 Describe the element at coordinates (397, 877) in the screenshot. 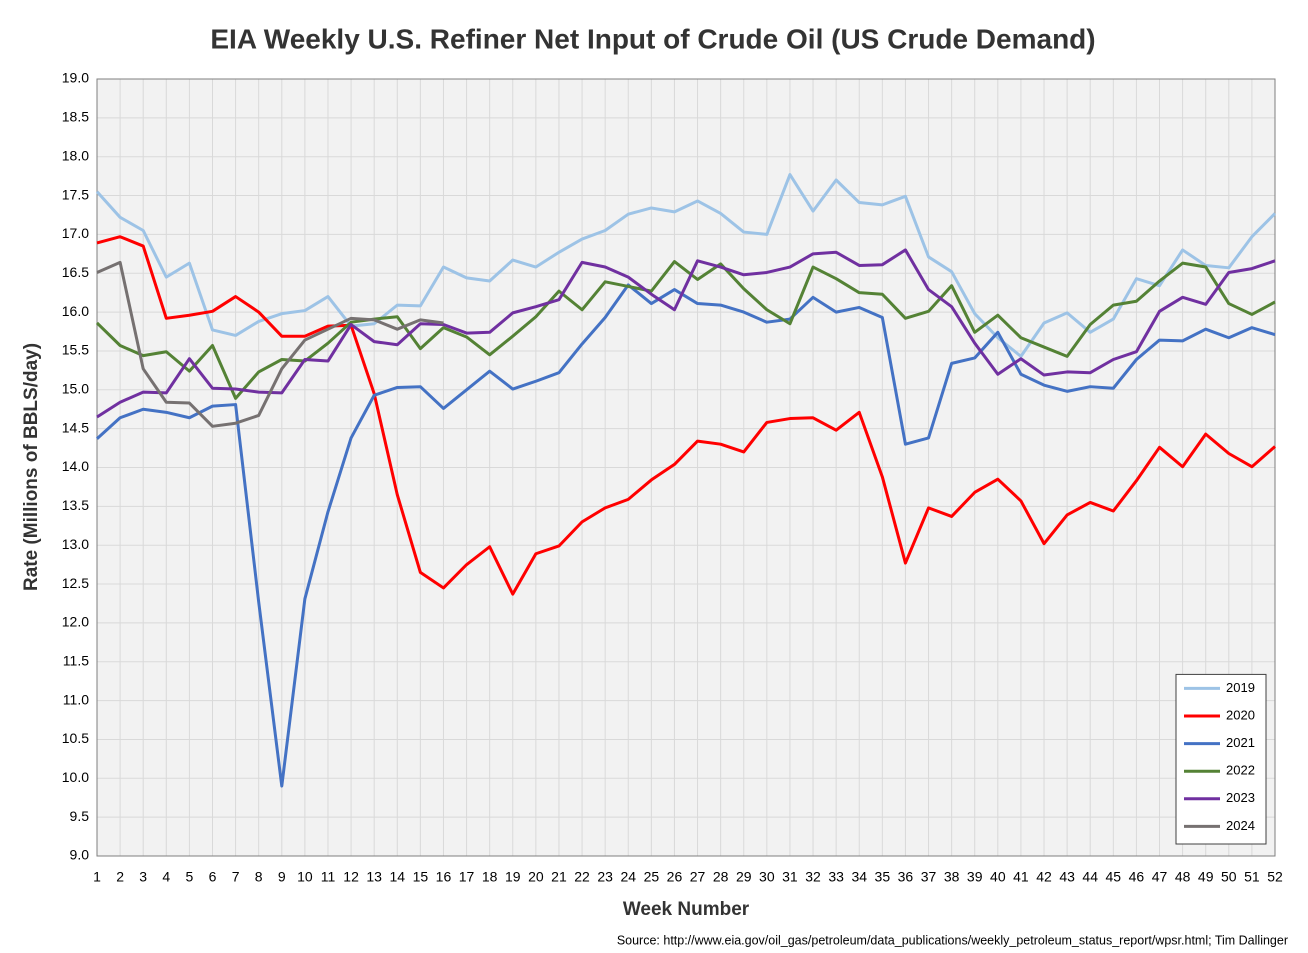

I see `x-tick-label: 14` at that location.